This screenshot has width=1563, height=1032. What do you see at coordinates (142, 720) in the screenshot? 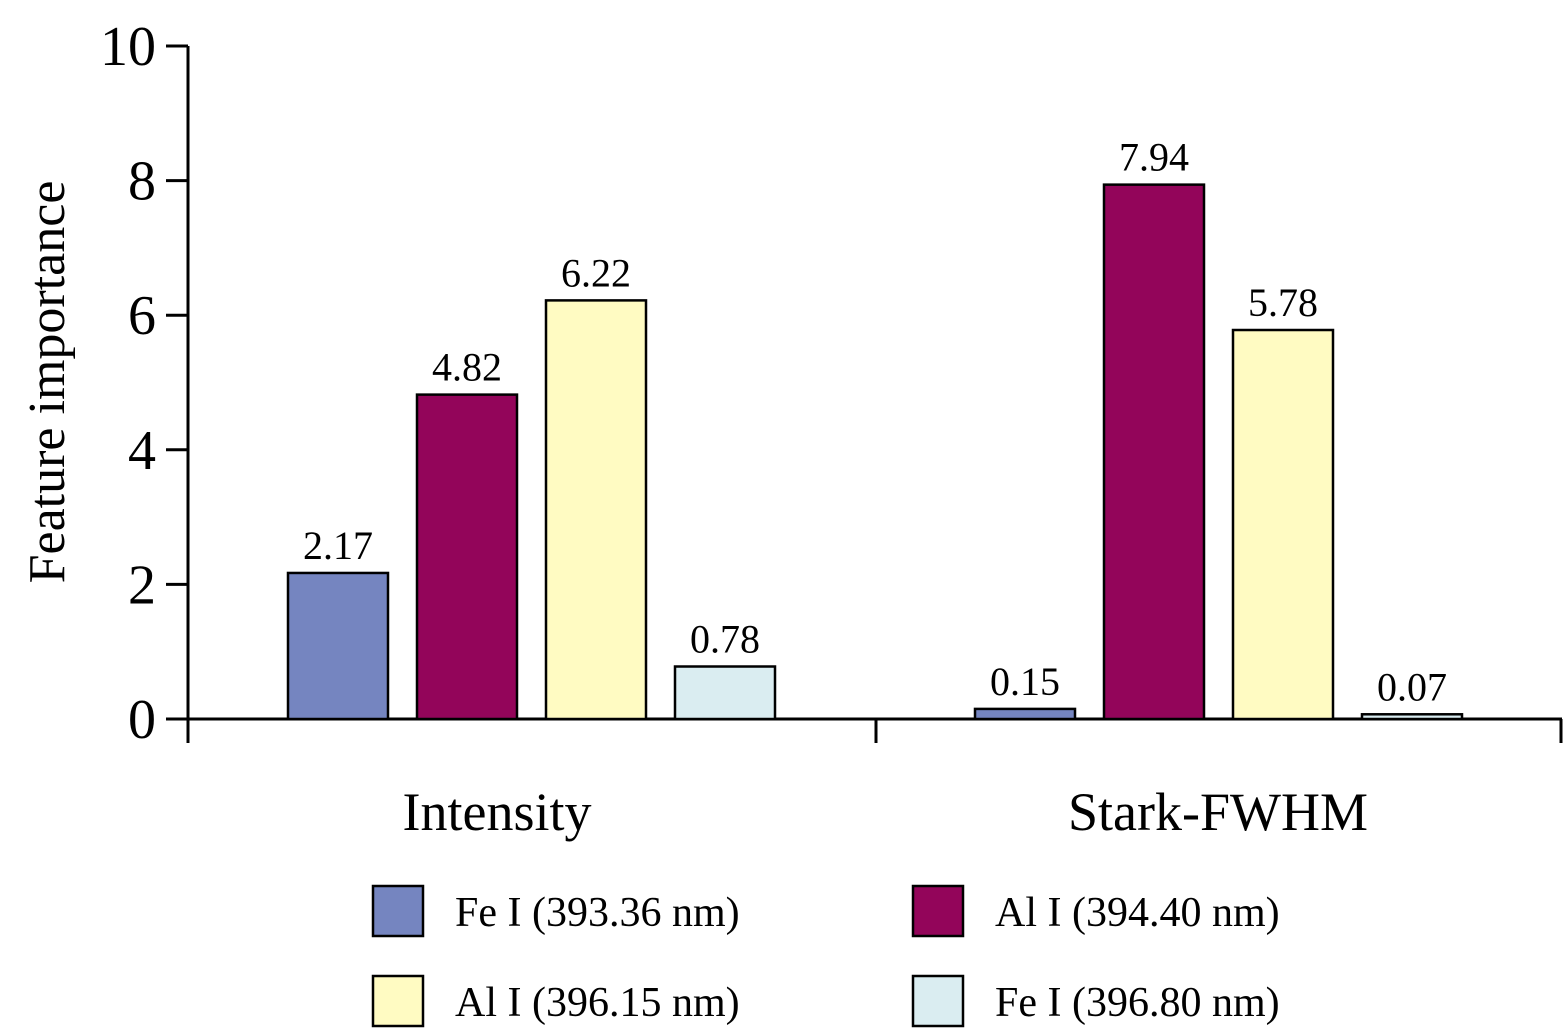
I see `y-tick-label: 0` at bounding box center [142, 720].